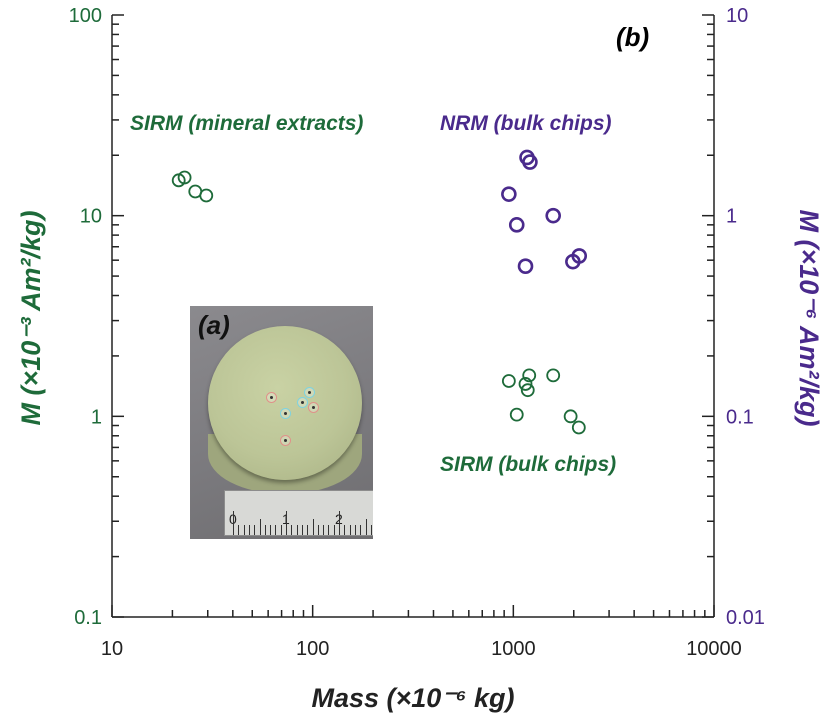 The image size is (833, 719). I want to click on ruler-number: 0, so click(233, 519).